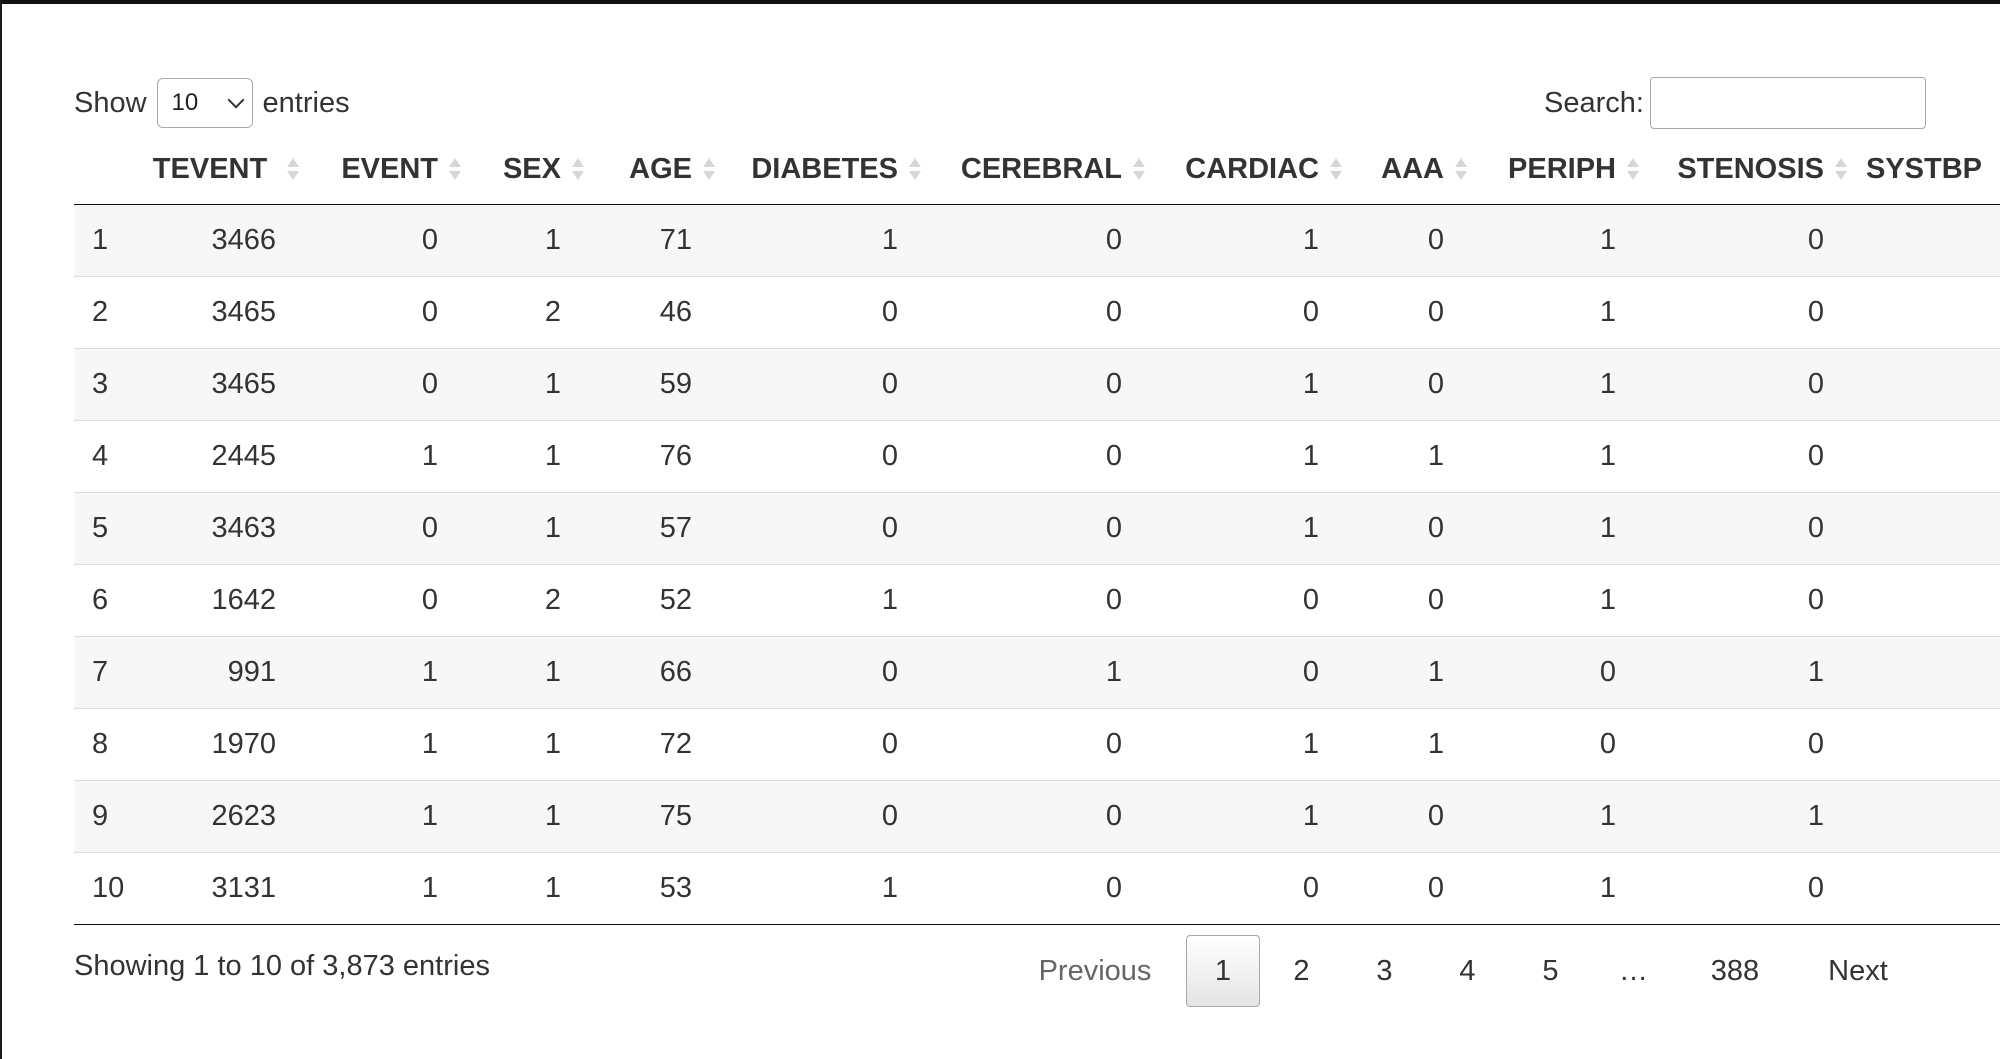 This screenshot has width=2000, height=1059. I want to click on table-cell: 2, so click(533, 599).